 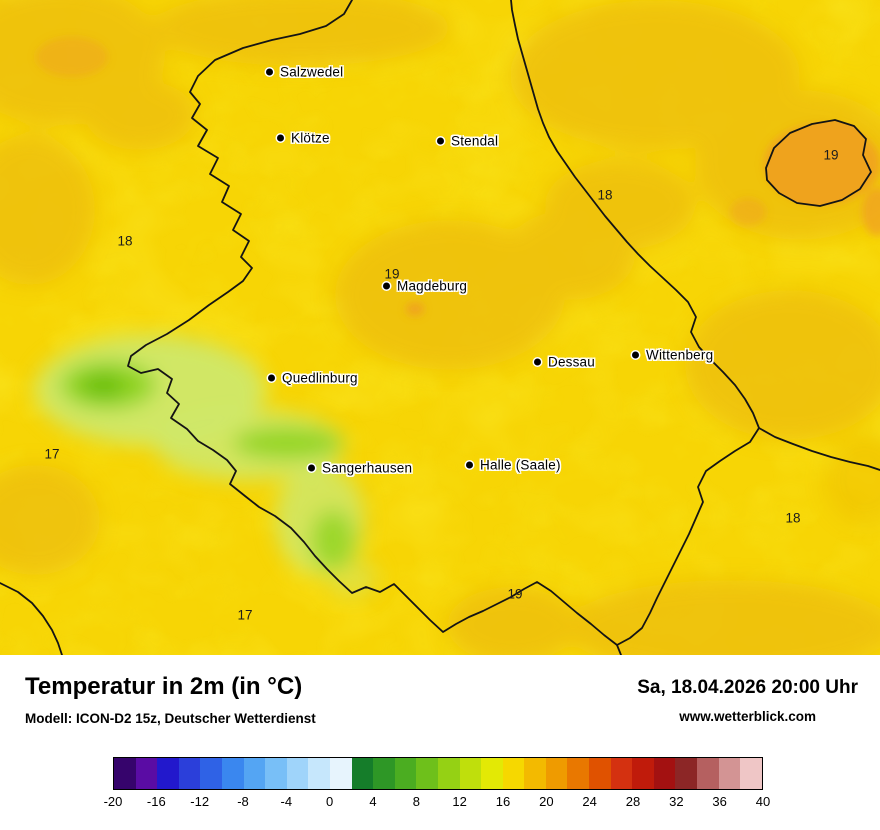 I want to click on city-label: Wittenberg, so click(x=680, y=355).